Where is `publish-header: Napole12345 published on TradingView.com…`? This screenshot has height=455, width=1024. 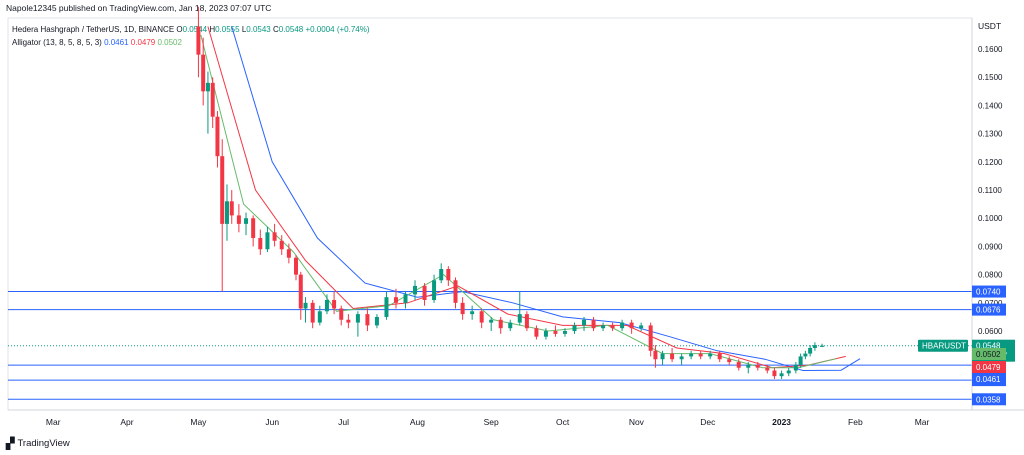
publish-header: Napole12345 published on TradingView.com… is located at coordinates (139, 8).